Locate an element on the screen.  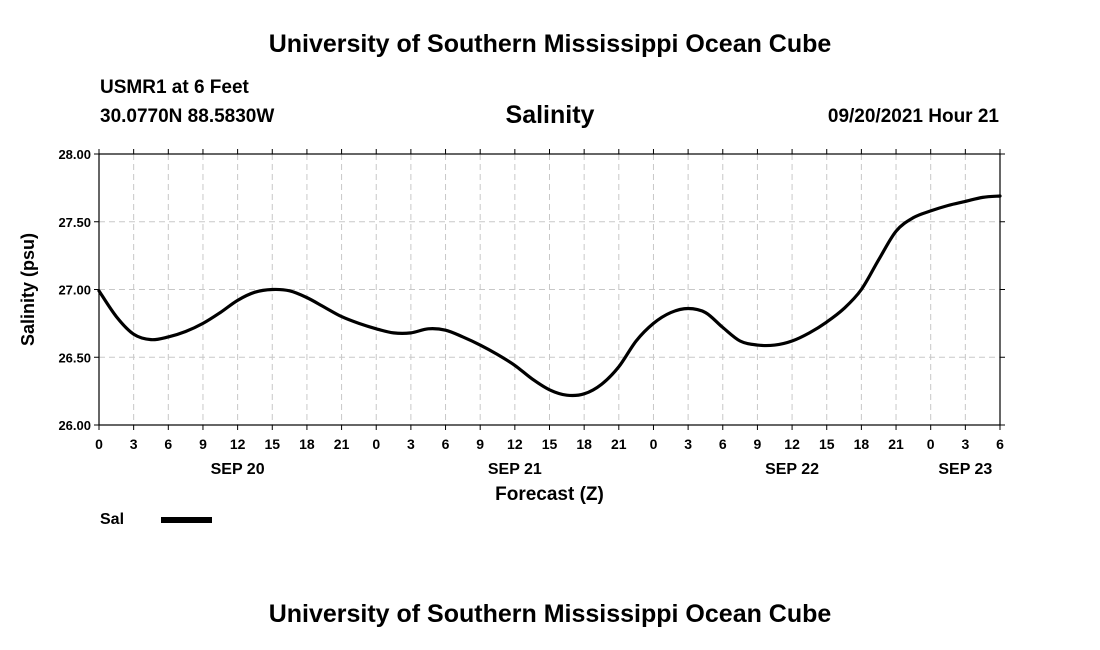
y-tick-label: 27.00 is located at coordinates (74, 290).